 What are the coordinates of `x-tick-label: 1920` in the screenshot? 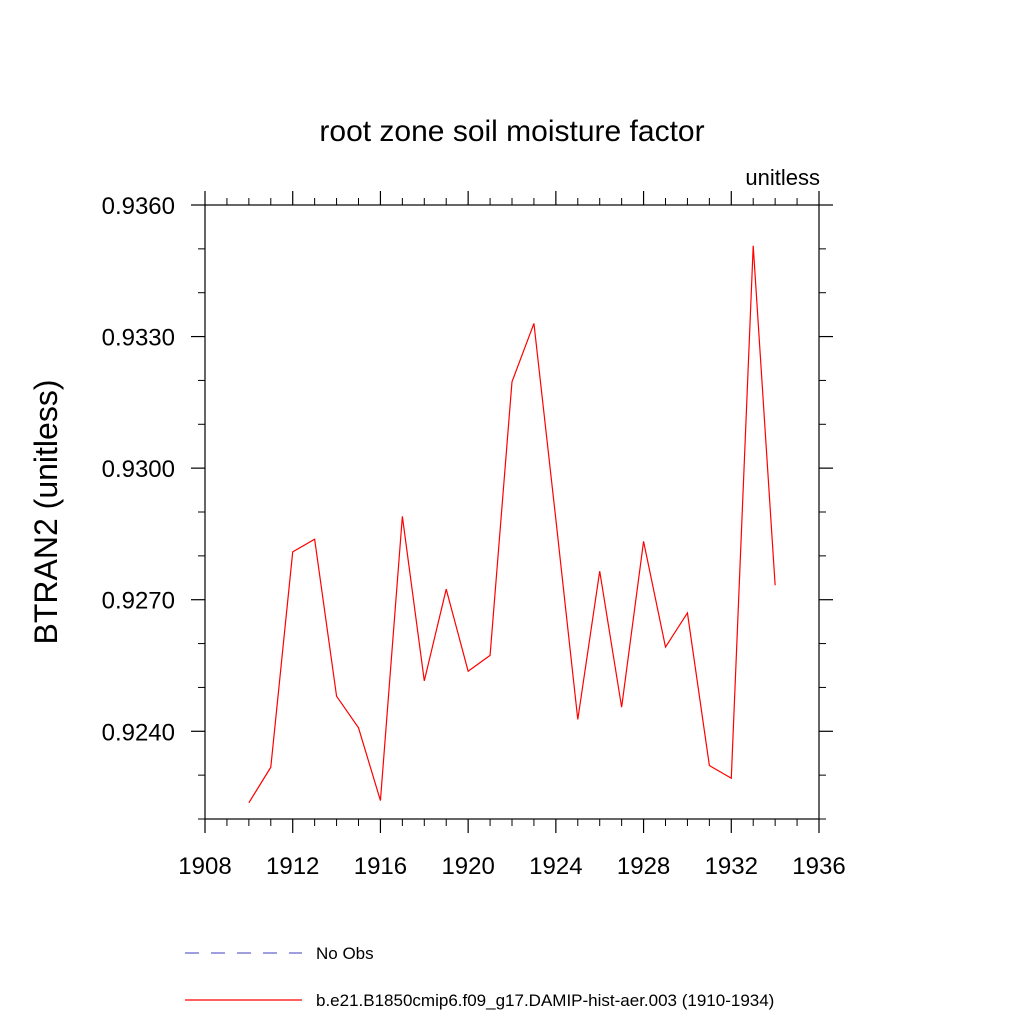 It's located at (467, 866).